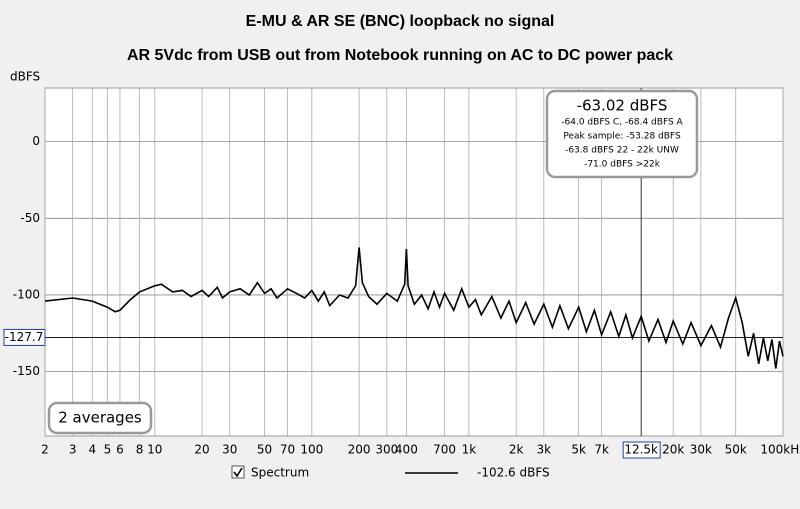 Image resolution: width=800 pixels, height=509 pixels. What do you see at coordinates (469, 450) in the screenshot?
I see `x-tick-label: 1k` at bounding box center [469, 450].